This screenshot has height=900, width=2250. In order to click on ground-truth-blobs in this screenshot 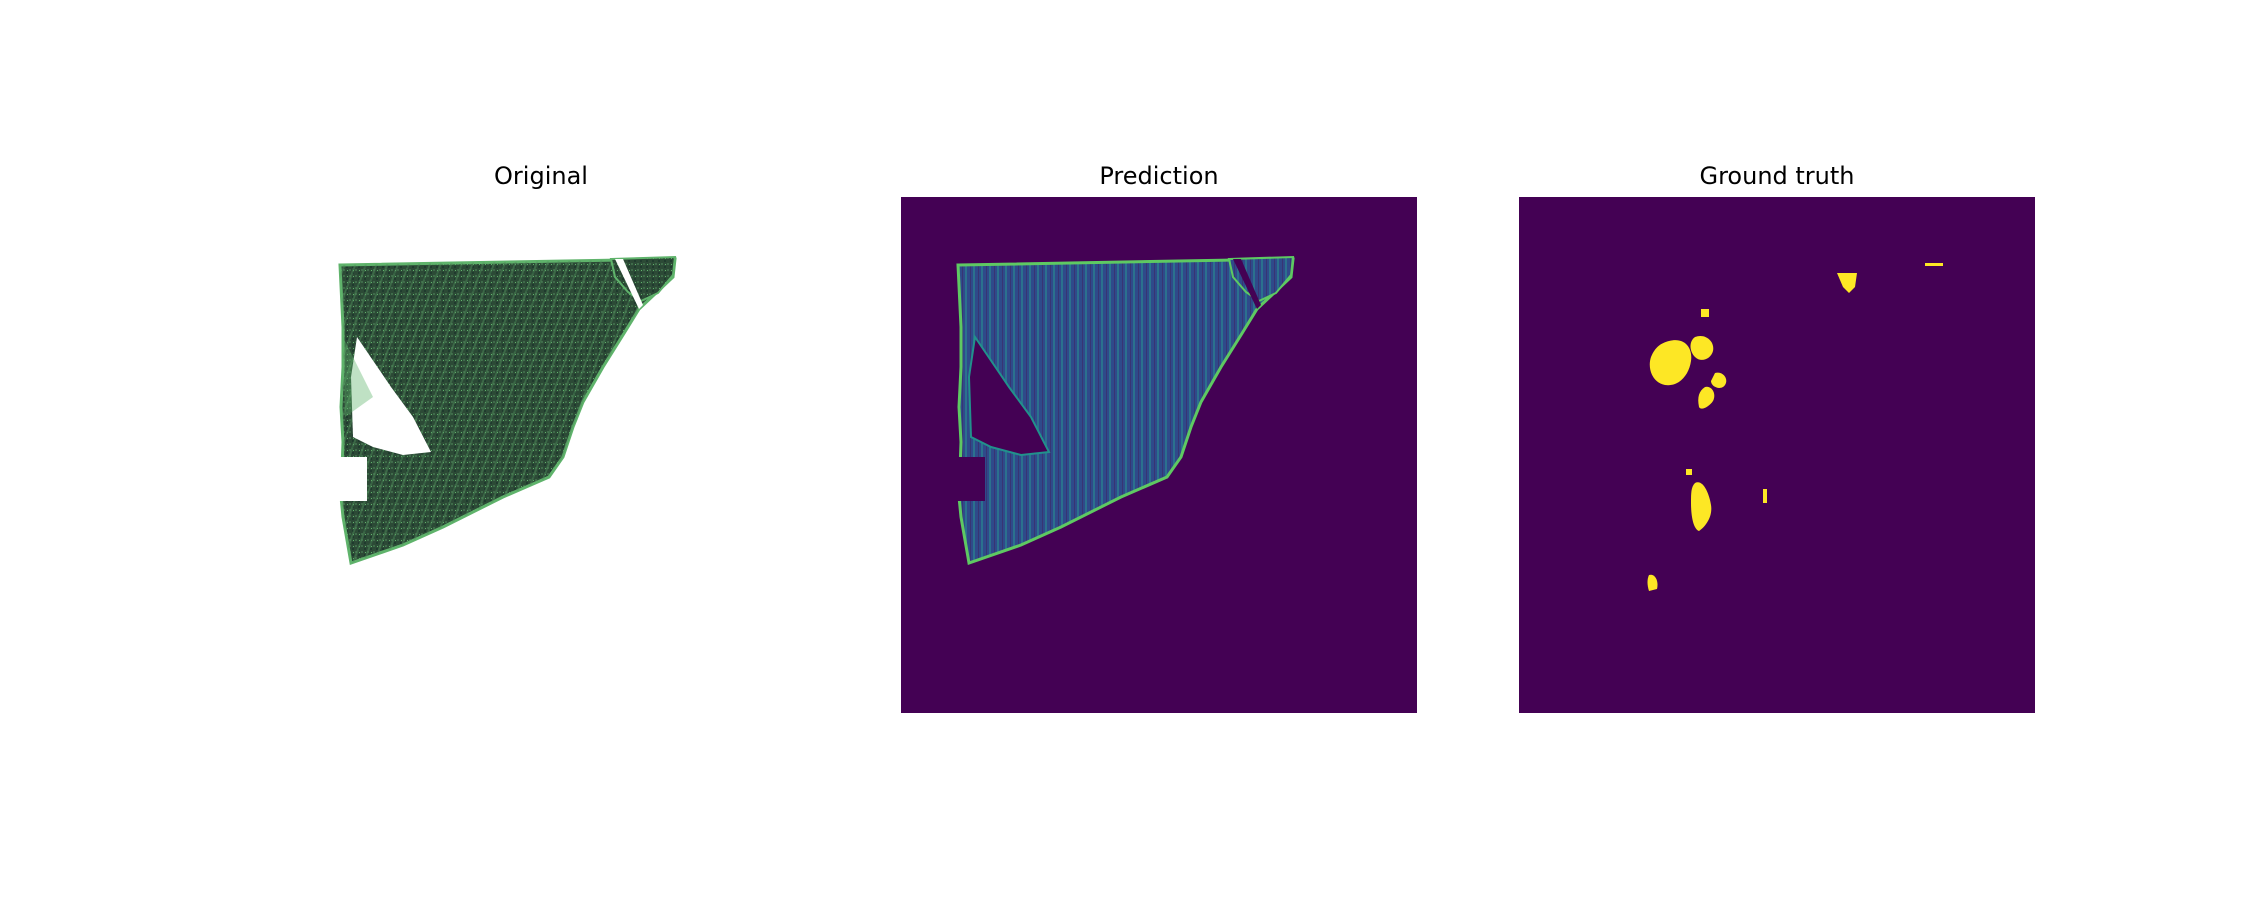, I will do `click(1795, 427)`.